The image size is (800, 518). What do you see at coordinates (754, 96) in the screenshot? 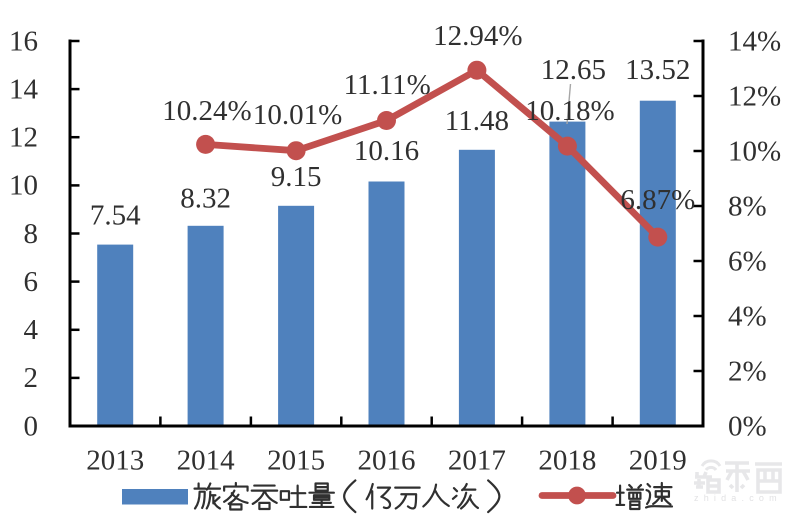
I see `svg-text: 12%` at bounding box center [754, 96].